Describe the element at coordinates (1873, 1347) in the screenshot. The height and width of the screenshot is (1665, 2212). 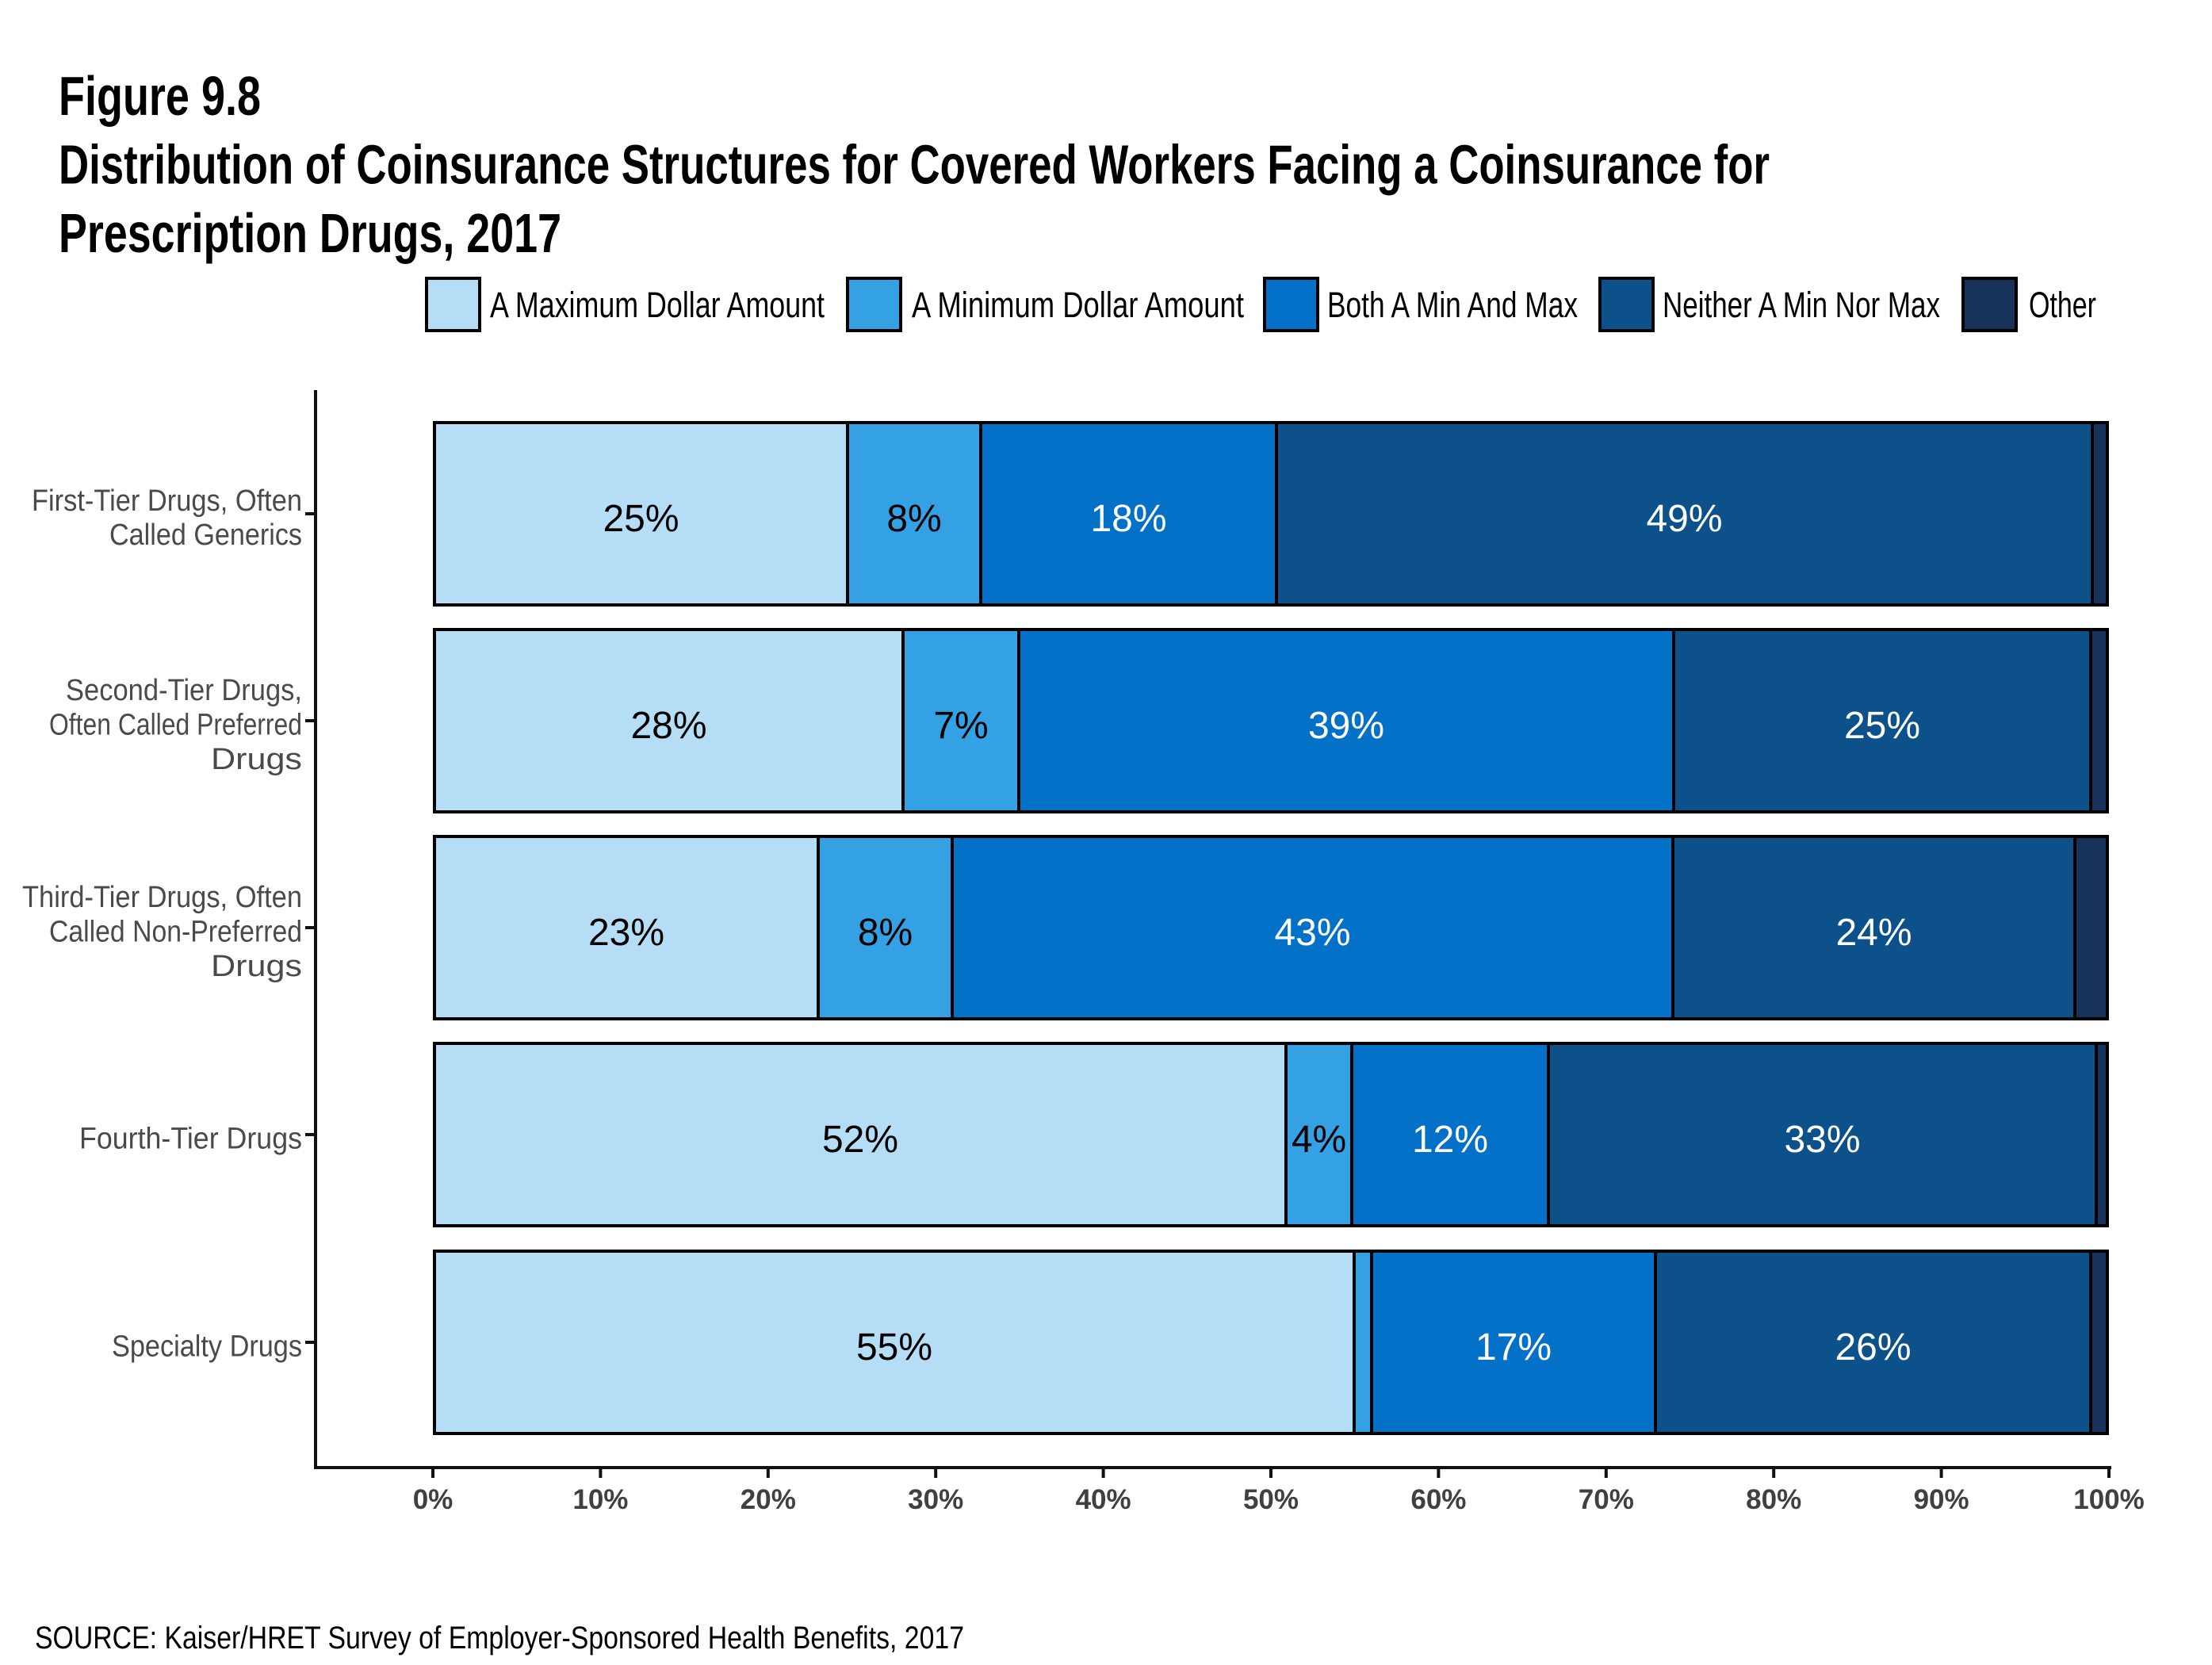
I see `svg-text: 26%` at that location.